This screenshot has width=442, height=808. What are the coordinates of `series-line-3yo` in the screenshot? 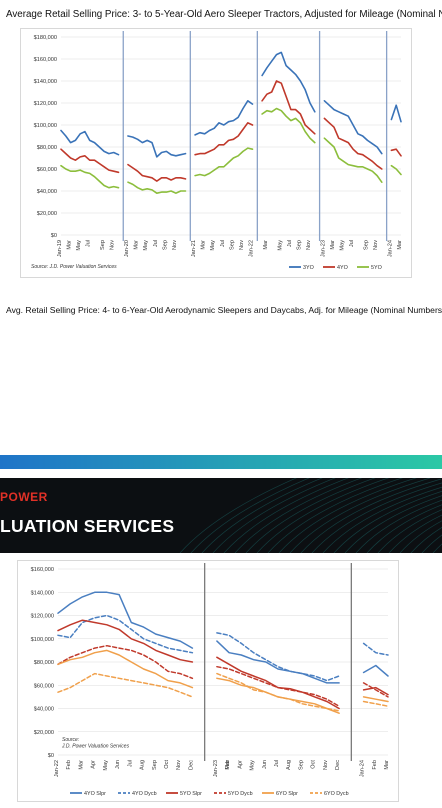 It's located at (231, 104).